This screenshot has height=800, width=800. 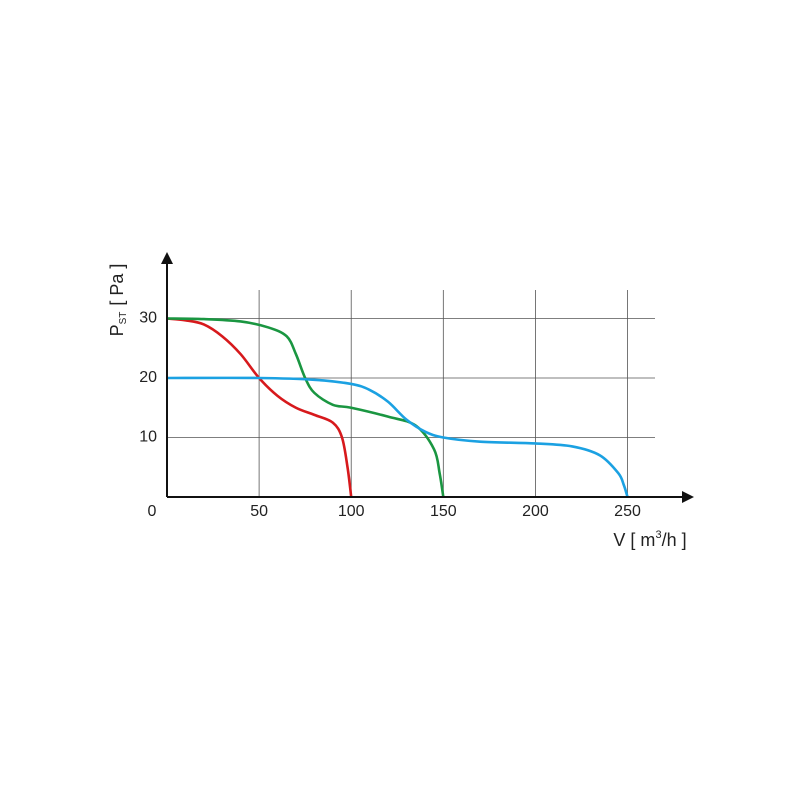 What do you see at coordinates (117, 285) in the screenshot?
I see `y-label-part: [ Pa ]` at bounding box center [117, 285].